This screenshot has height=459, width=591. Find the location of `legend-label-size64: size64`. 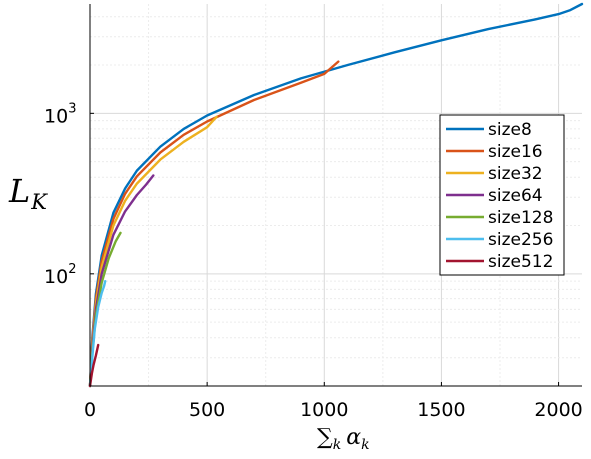

legend-label-size64: size64 is located at coordinates (515, 196).